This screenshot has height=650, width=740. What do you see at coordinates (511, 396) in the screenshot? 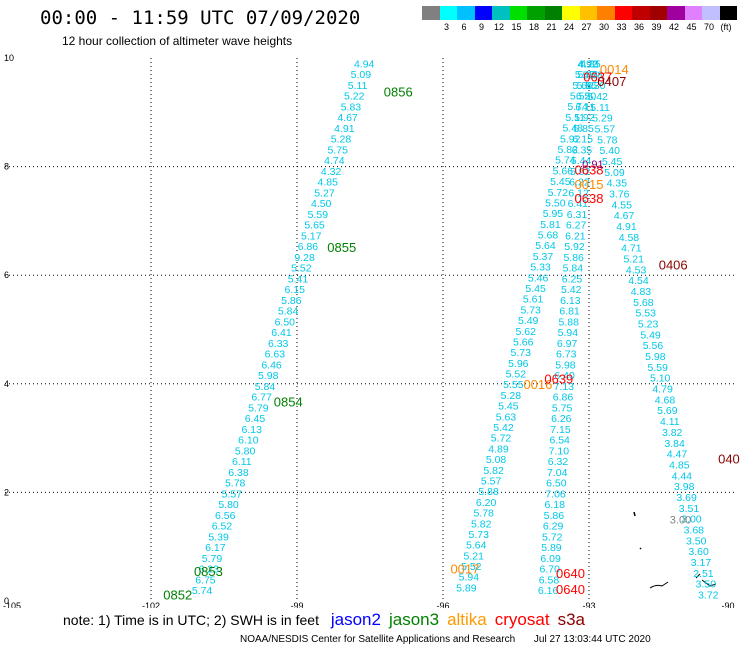
I see `wave-height-value: 5.28` at bounding box center [511, 396].